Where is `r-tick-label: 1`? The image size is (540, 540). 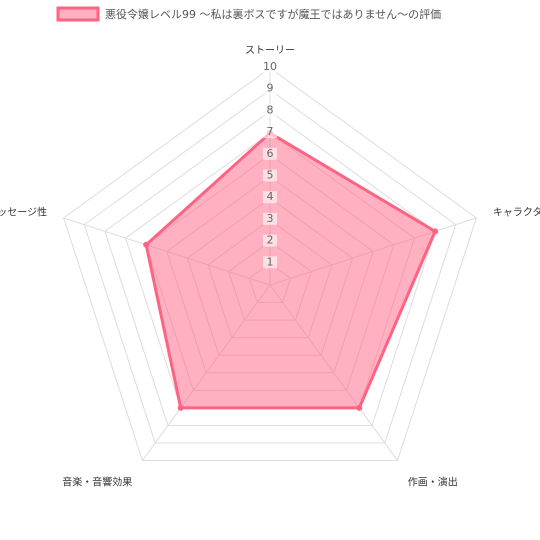 r-tick-label: 1 is located at coordinates (270, 261).